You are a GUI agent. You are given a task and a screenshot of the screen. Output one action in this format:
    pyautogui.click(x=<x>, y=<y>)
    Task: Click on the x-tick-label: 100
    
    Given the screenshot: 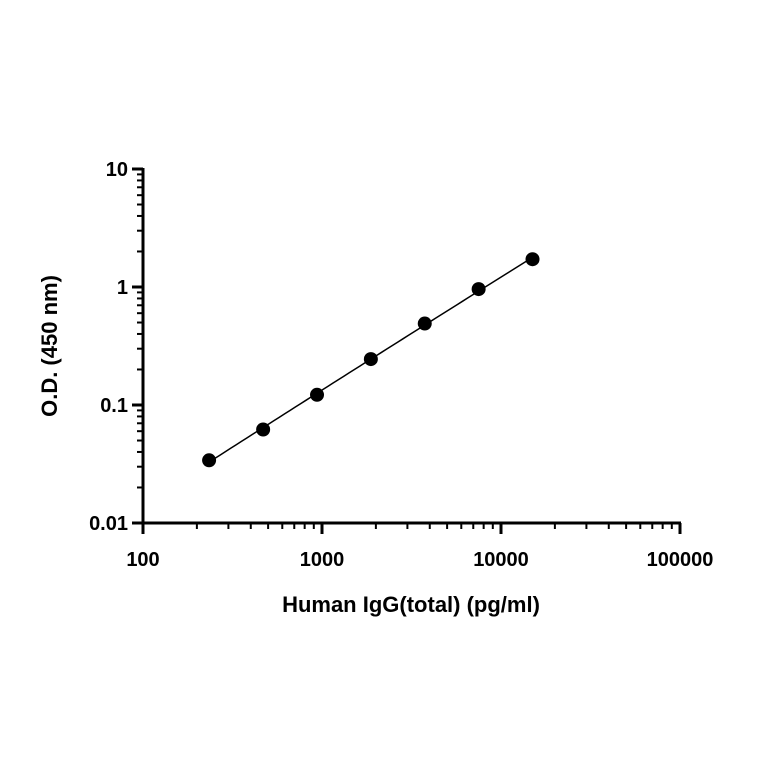 What is the action you would take?
    pyautogui.click(x=142, y=560)
    